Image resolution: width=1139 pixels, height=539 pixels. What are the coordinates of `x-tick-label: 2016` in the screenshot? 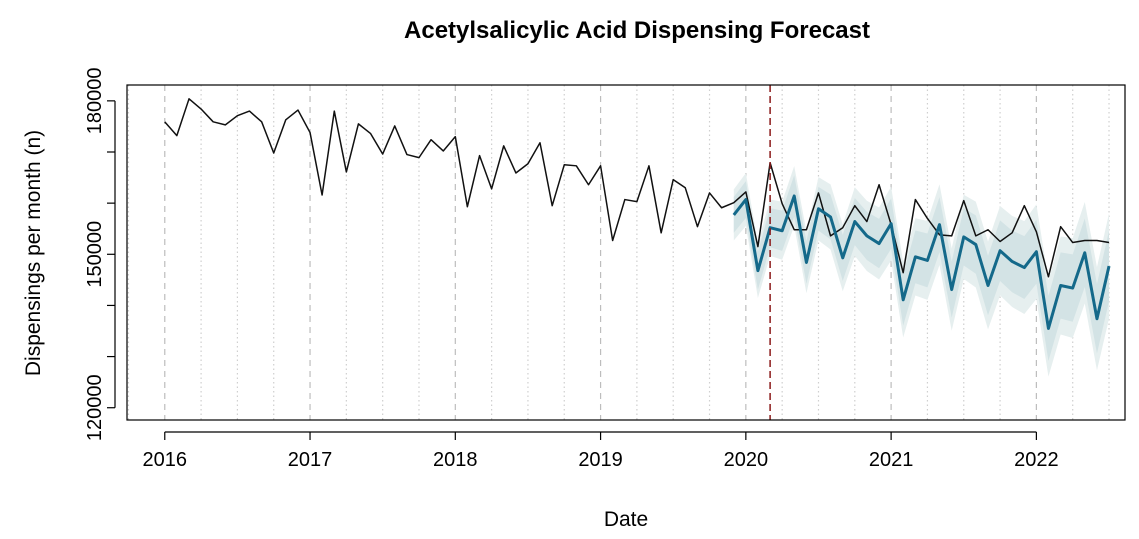 It's located at (165, 460).